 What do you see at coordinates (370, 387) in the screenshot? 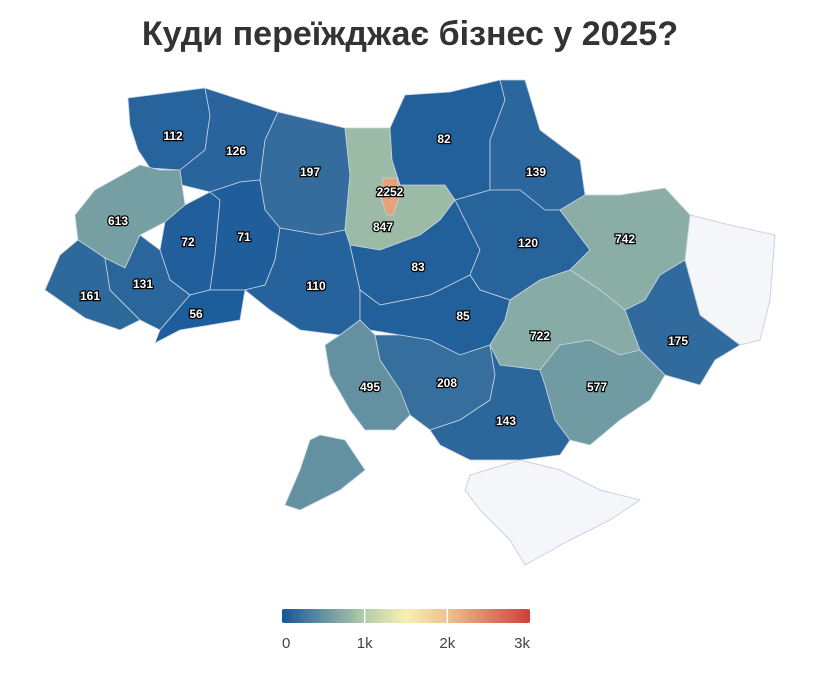
I see `region-value-label: 495` at bounding box center [370, 387].